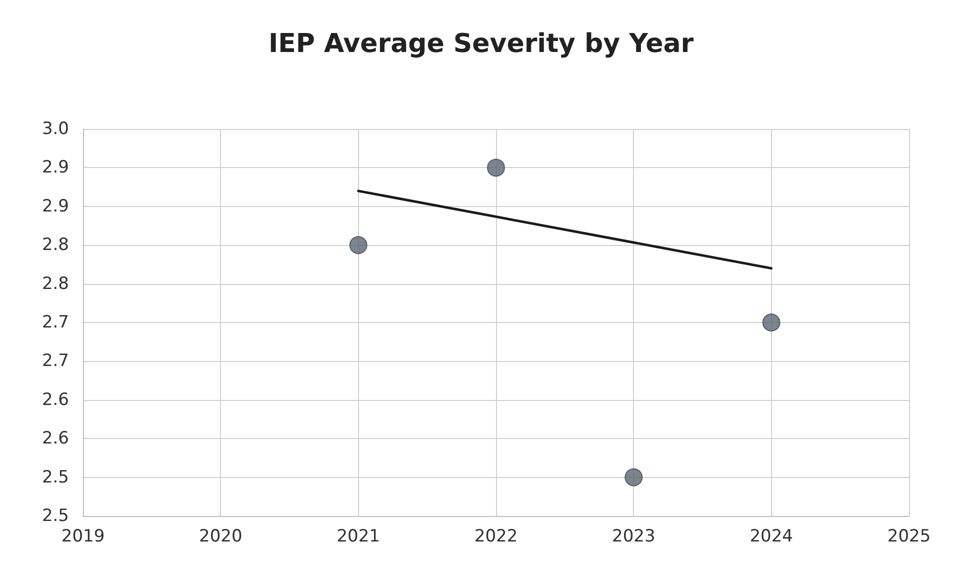  I want to click on x-tick-label: 2023, so click(634, 536).